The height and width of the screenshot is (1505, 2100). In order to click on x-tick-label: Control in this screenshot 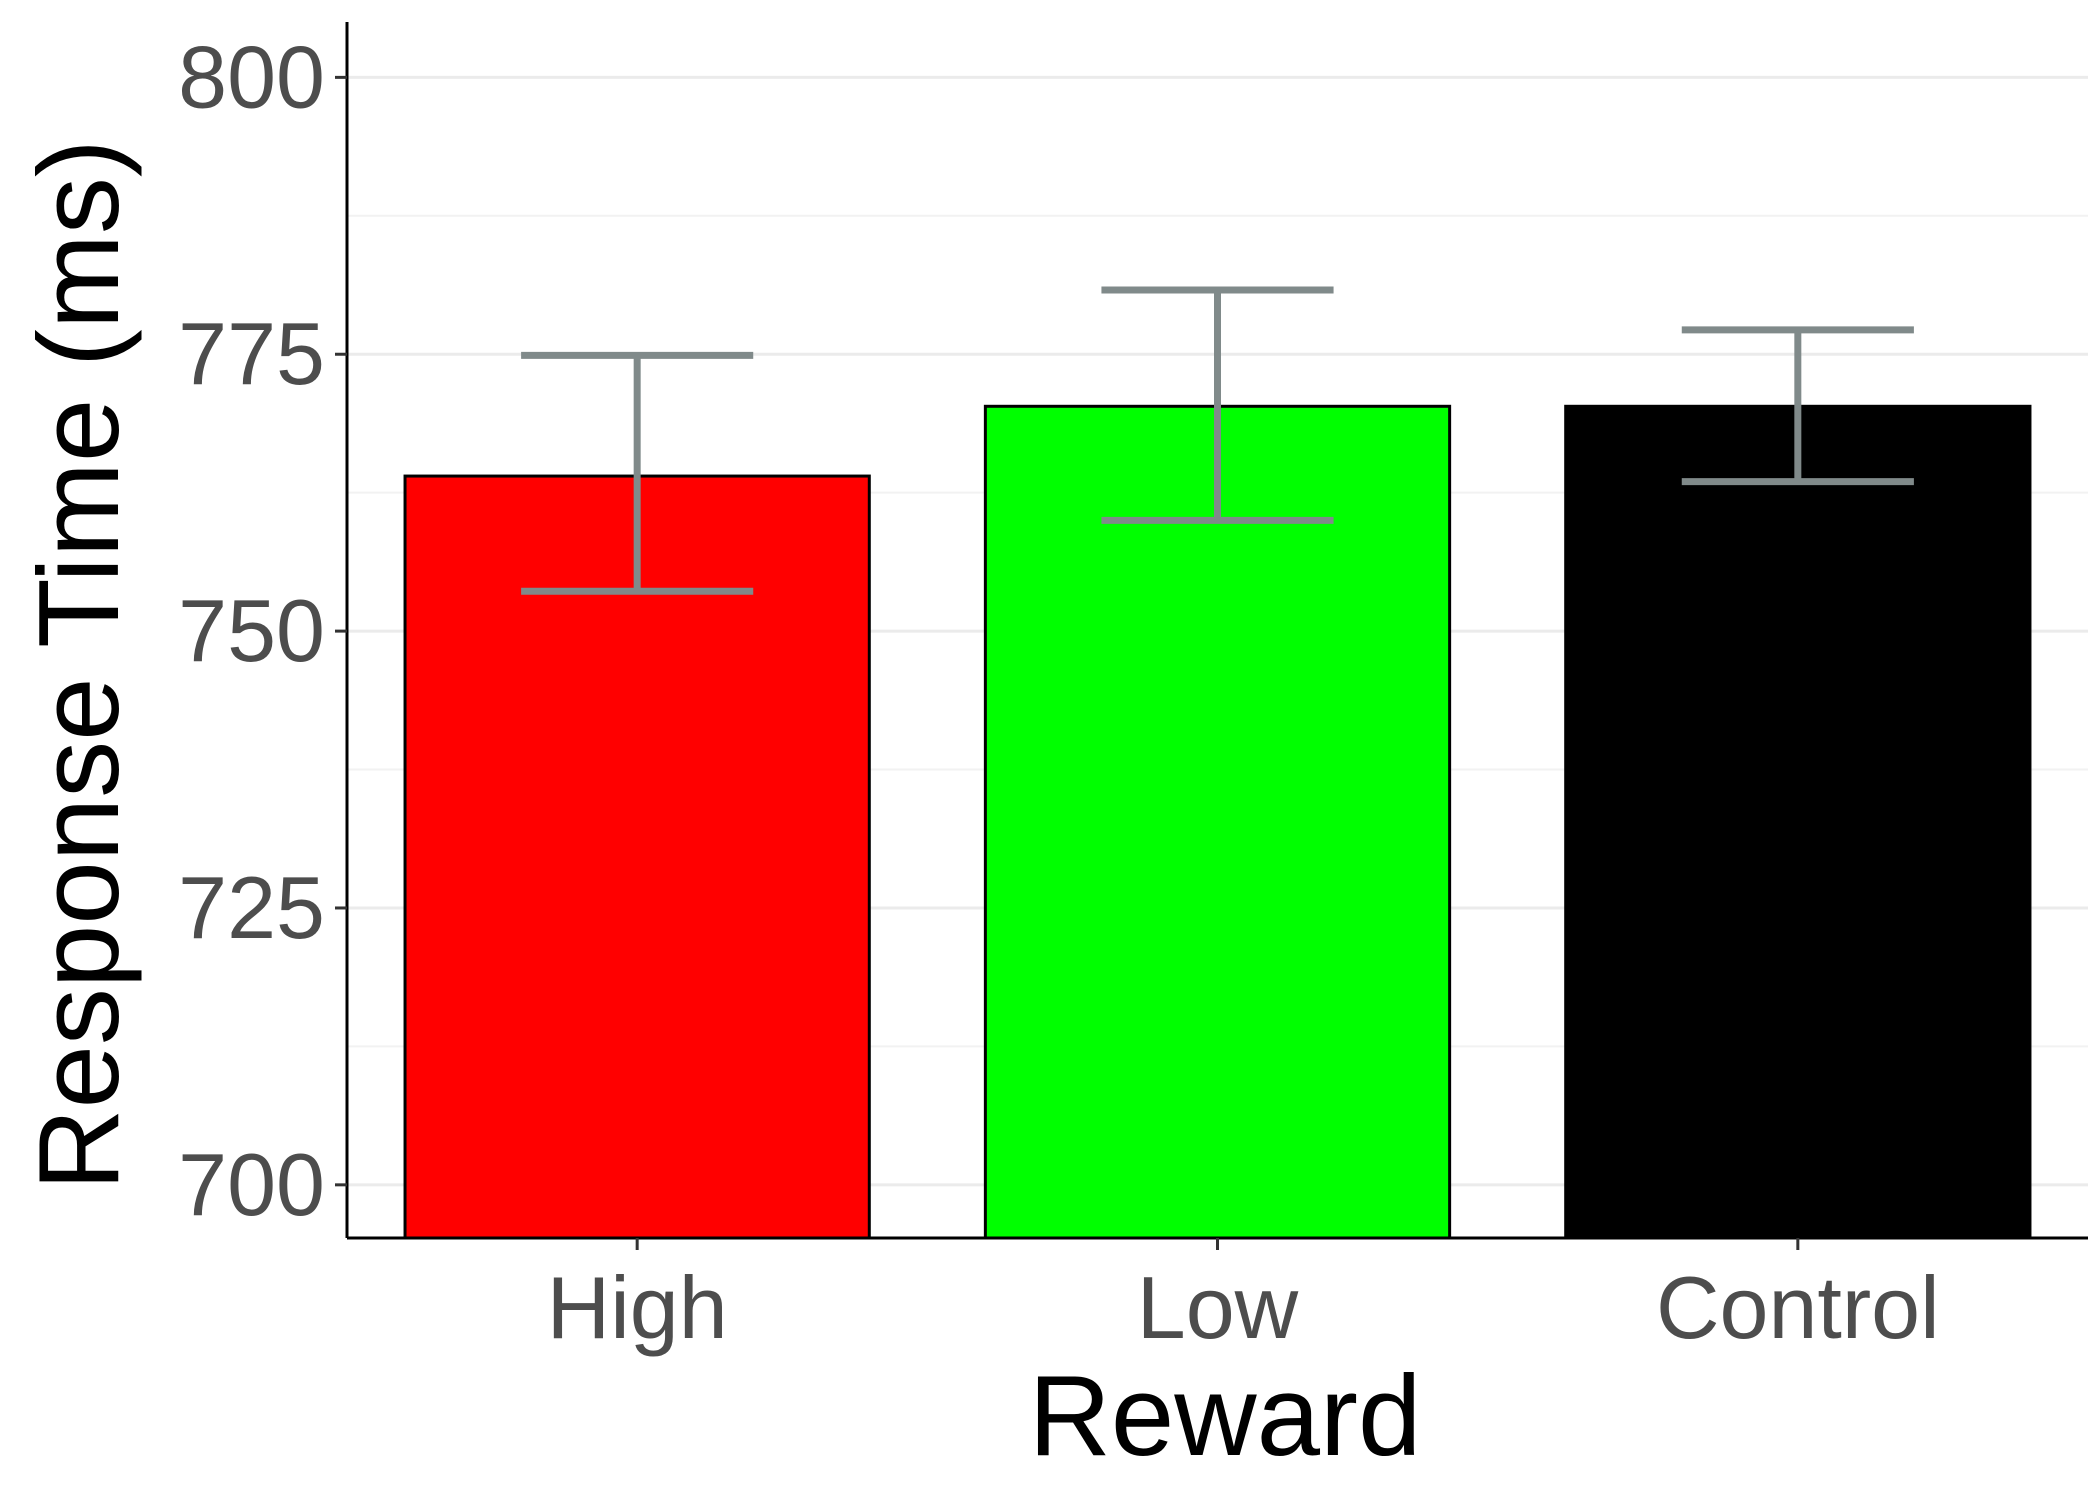, I will do `click(1798, 1307)`.